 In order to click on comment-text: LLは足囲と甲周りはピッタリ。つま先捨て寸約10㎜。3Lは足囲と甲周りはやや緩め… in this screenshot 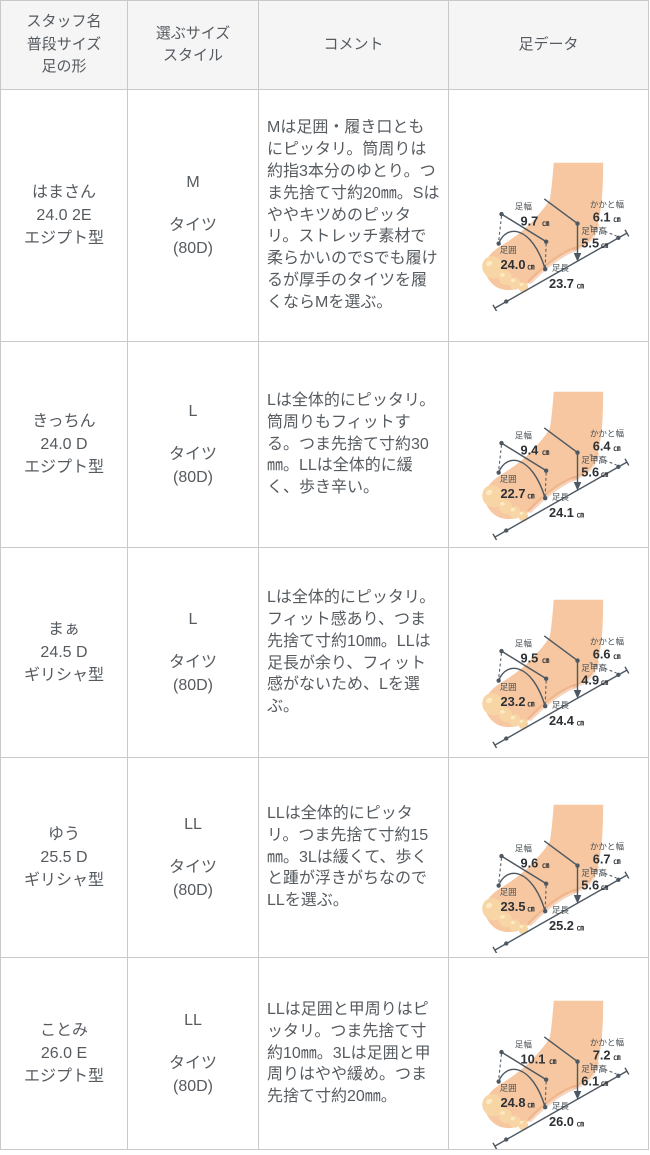, I will do `click(349, 1053)`.